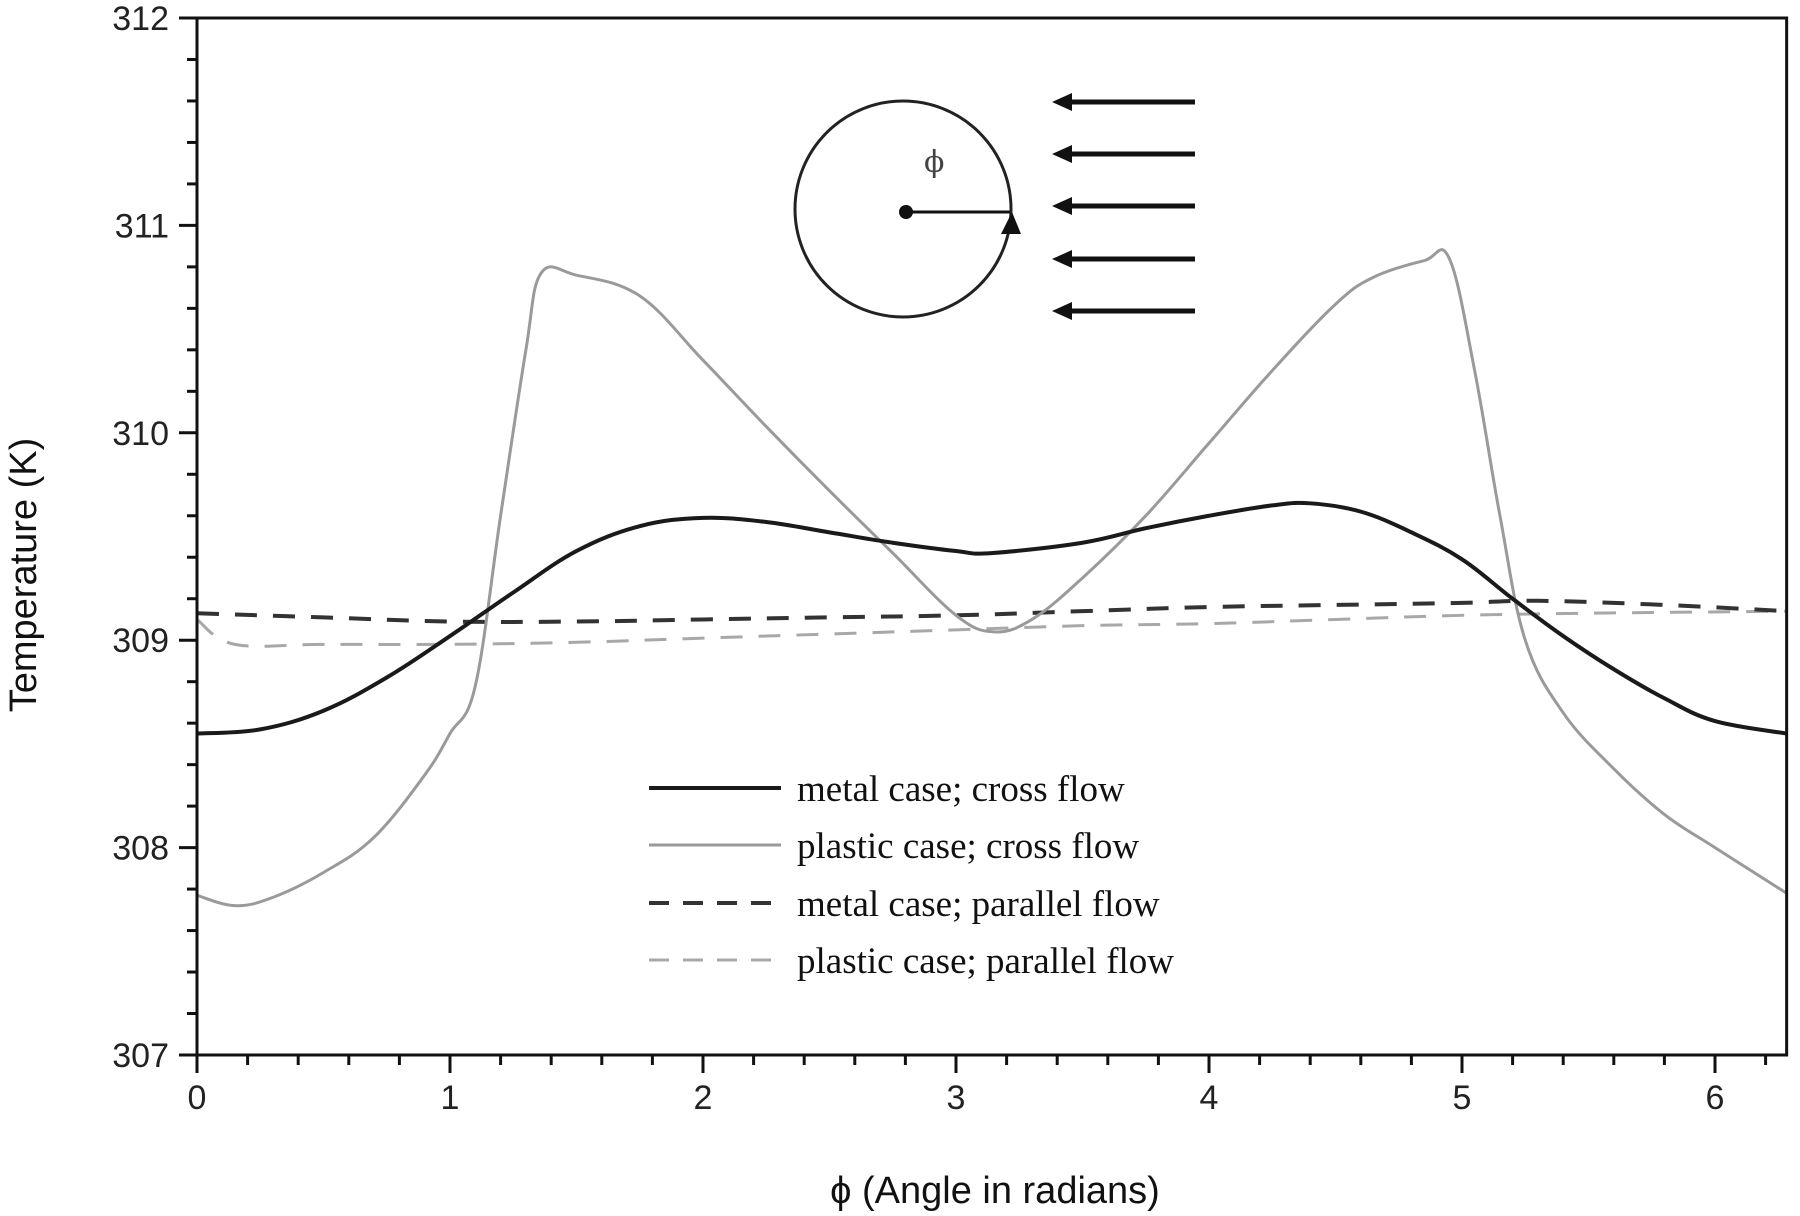 This screenshot has height=1216, width=1800. I want to click on legend-item: plastic case; cross flow, so click(894, 846).